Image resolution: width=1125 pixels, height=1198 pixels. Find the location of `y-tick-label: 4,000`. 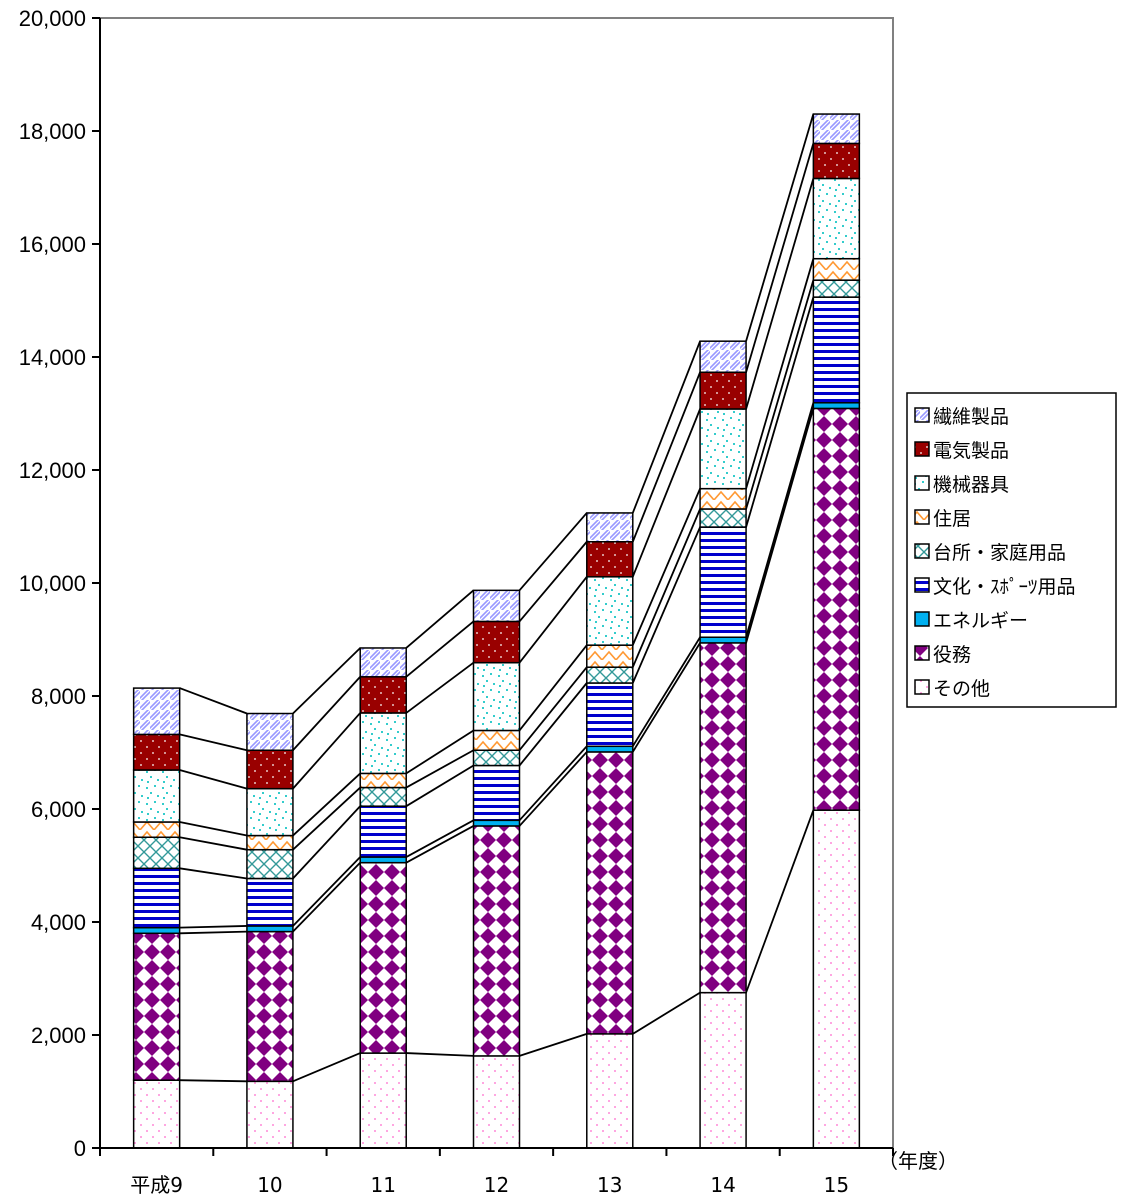

y-tick-label: 4,000 is located at coordinates (58, 922).